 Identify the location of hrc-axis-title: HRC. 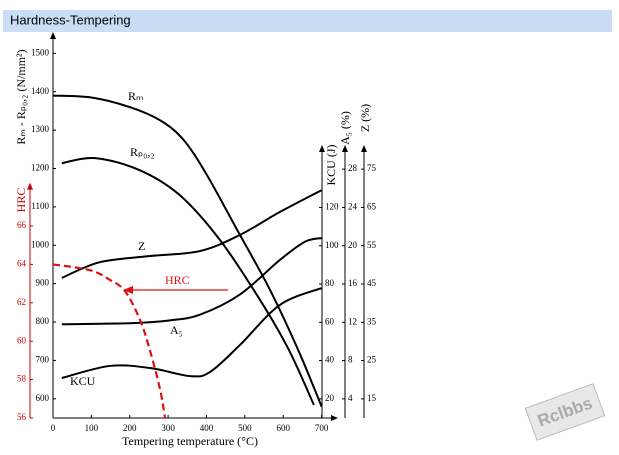
(21, 200).